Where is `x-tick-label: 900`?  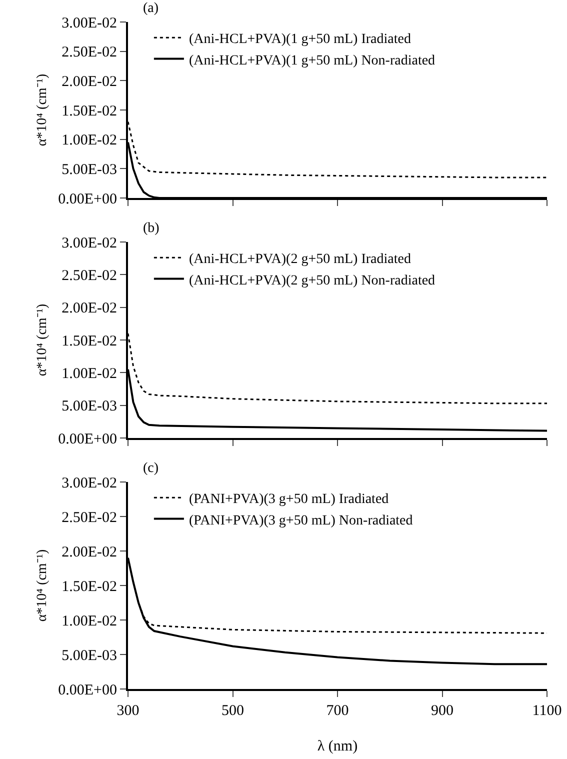
x-tick-label: 900 is located at coordinates (442, 711).